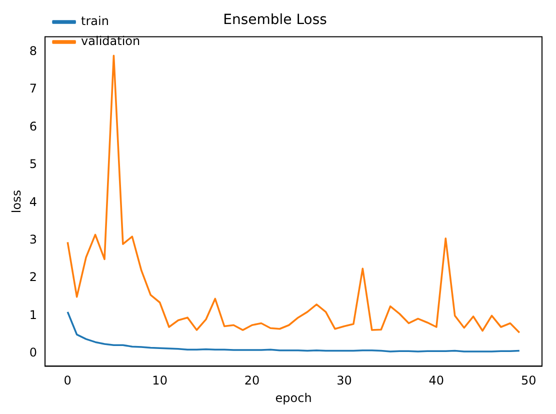 This screenshot has height=414, width=556. What do you see at coordinates (344, 381) in the screenshot?
I see `x-tick-label: 30` at bounding box center [344, 381].